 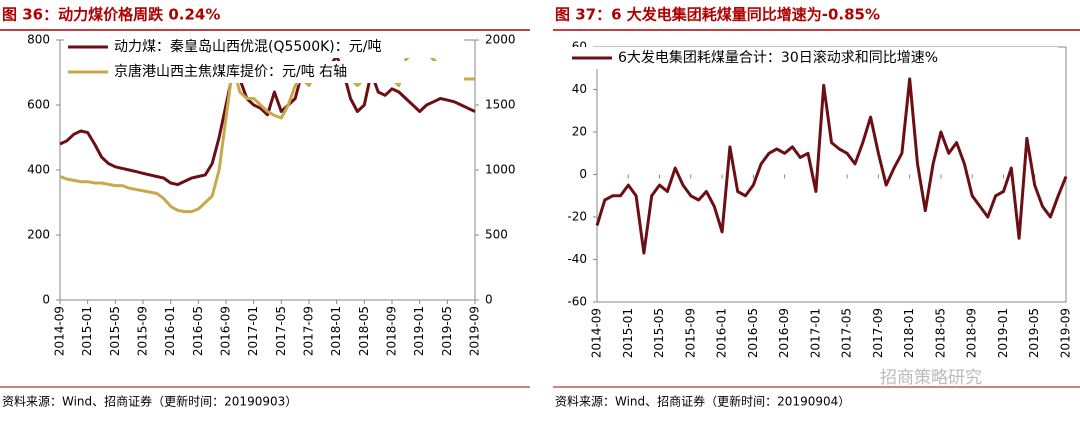 What do you see at coordinates (500, 105) in the screenshot?
I see `y2-tick-label: 1500` at bounding box center [500, 105].